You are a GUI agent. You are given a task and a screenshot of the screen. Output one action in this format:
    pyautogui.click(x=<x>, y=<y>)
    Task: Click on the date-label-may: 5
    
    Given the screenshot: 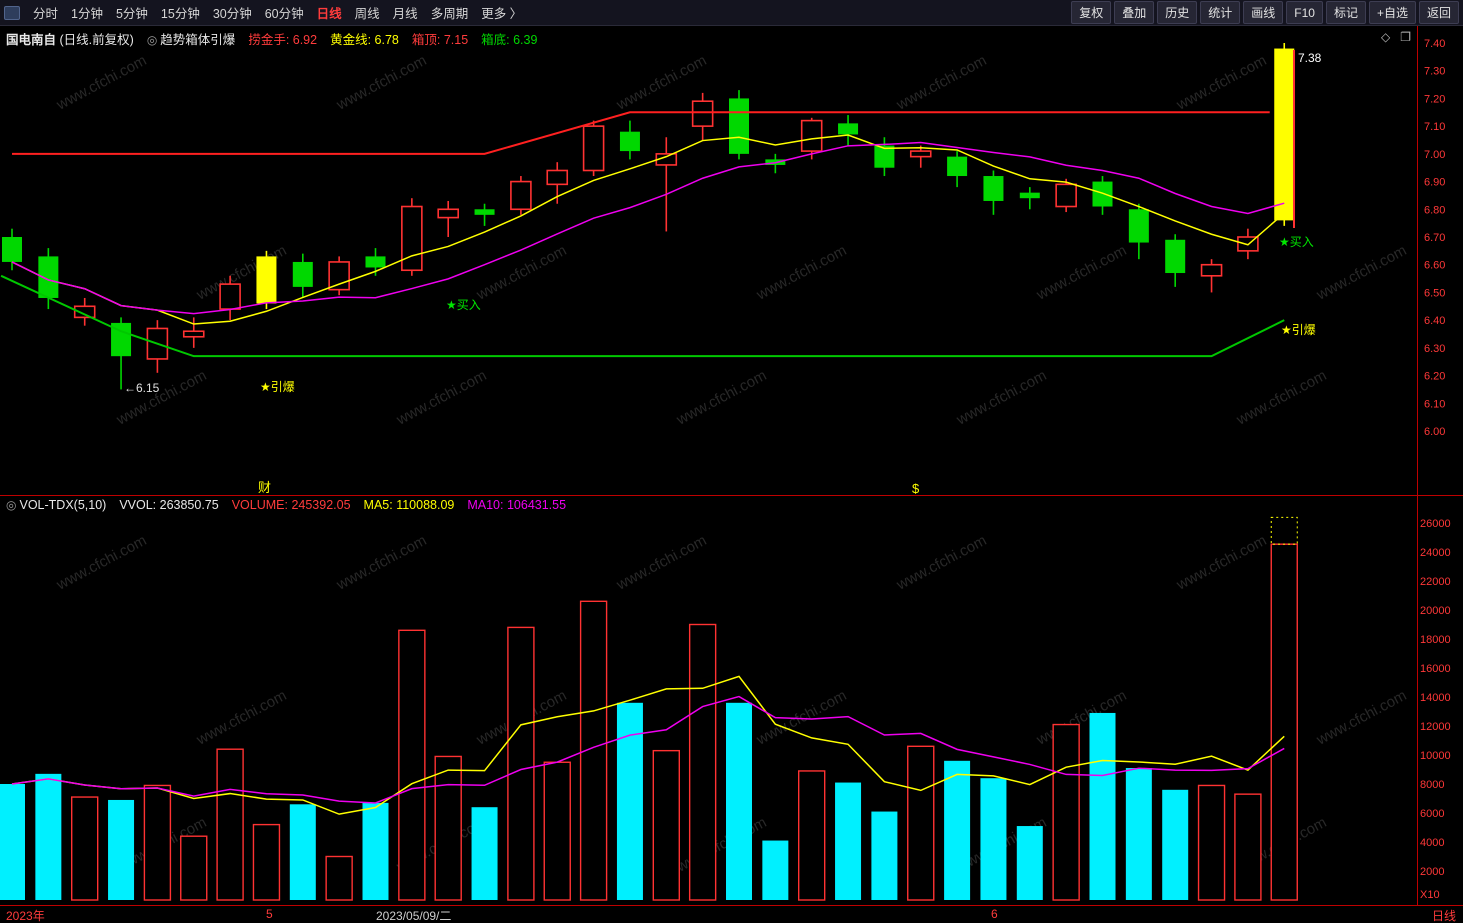 What is the action you would take?
    pyautogui.click(x=269, y=914)
    